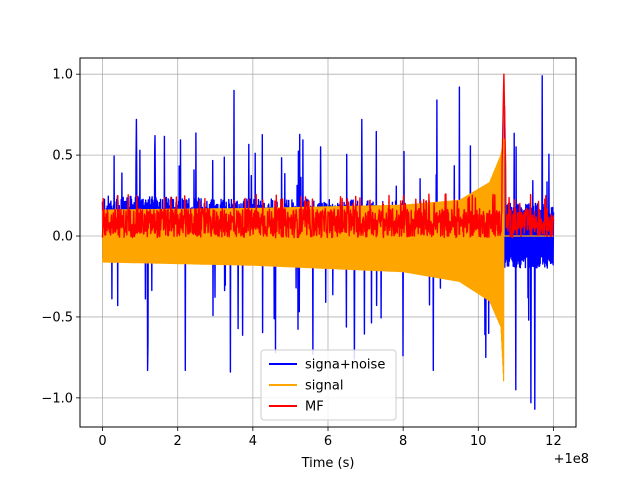 Image resolution: width=640 pixels, height=480 pixels. Describe the element at coordinates (571, 459) in the screenshot. I see `x-axis-offset-label: +1e8` at that location.